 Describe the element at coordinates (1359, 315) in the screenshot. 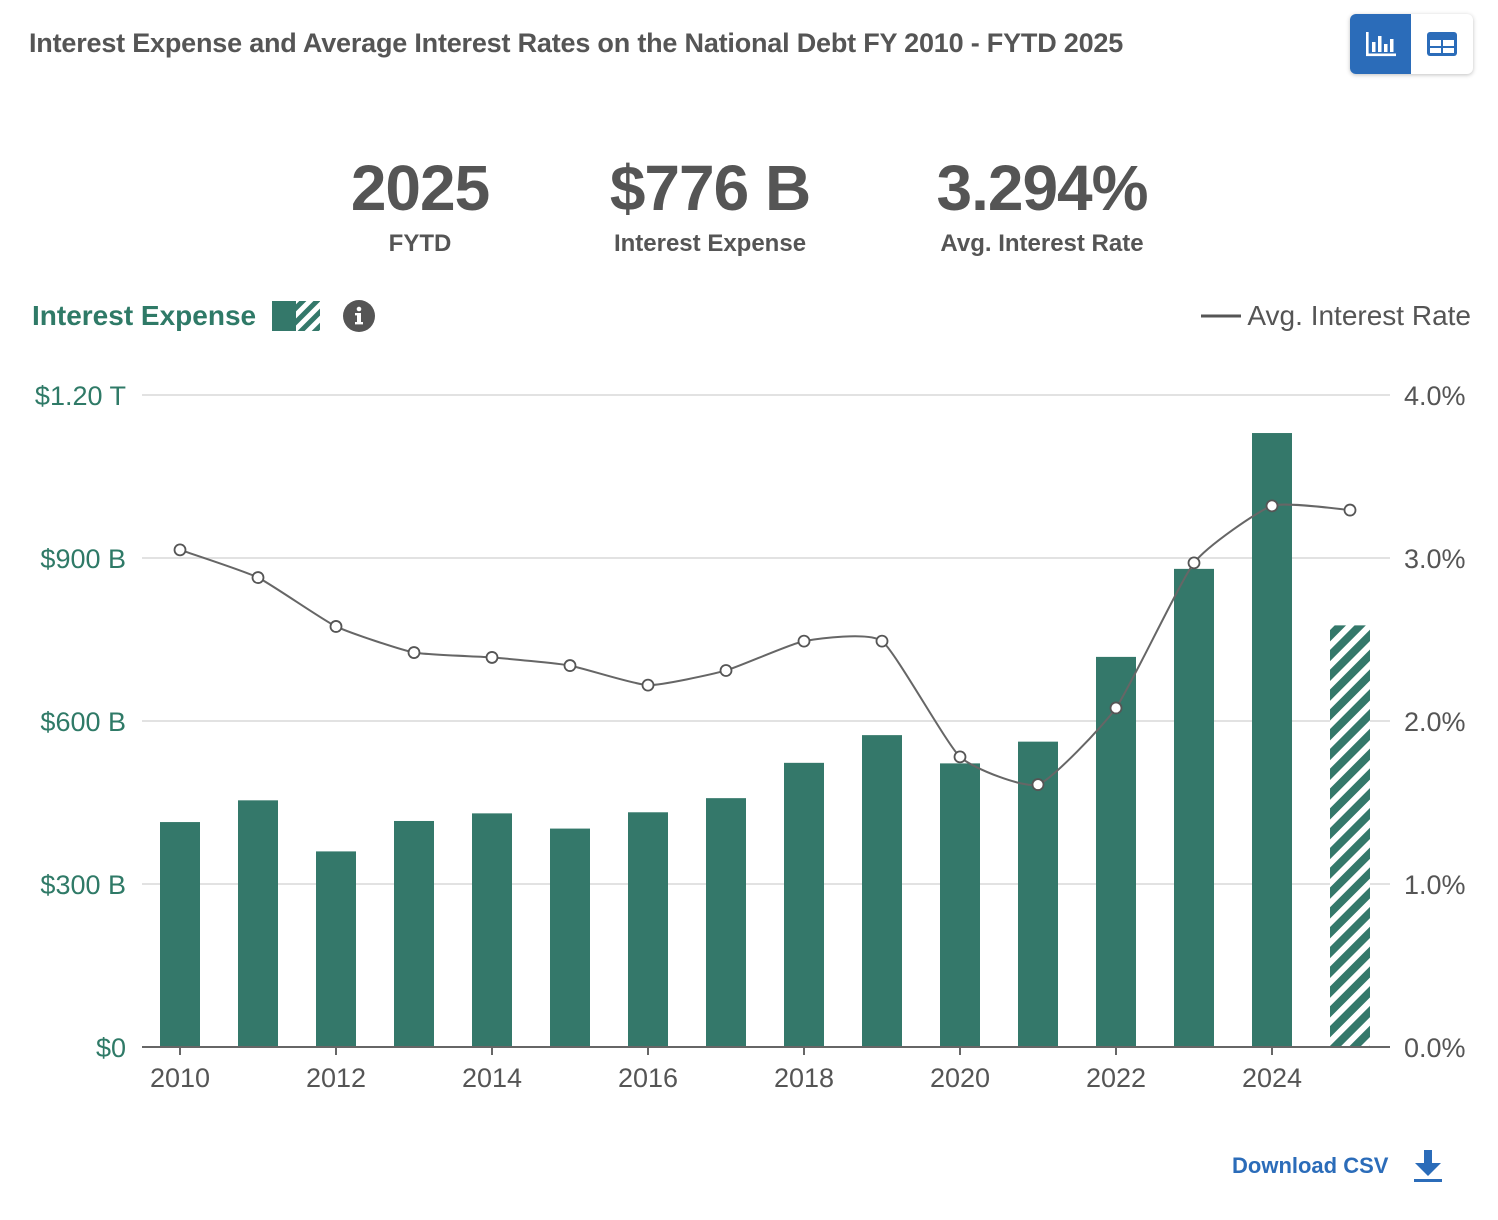

I see `legend-right-label: Avg. Interest Rate` at that location.